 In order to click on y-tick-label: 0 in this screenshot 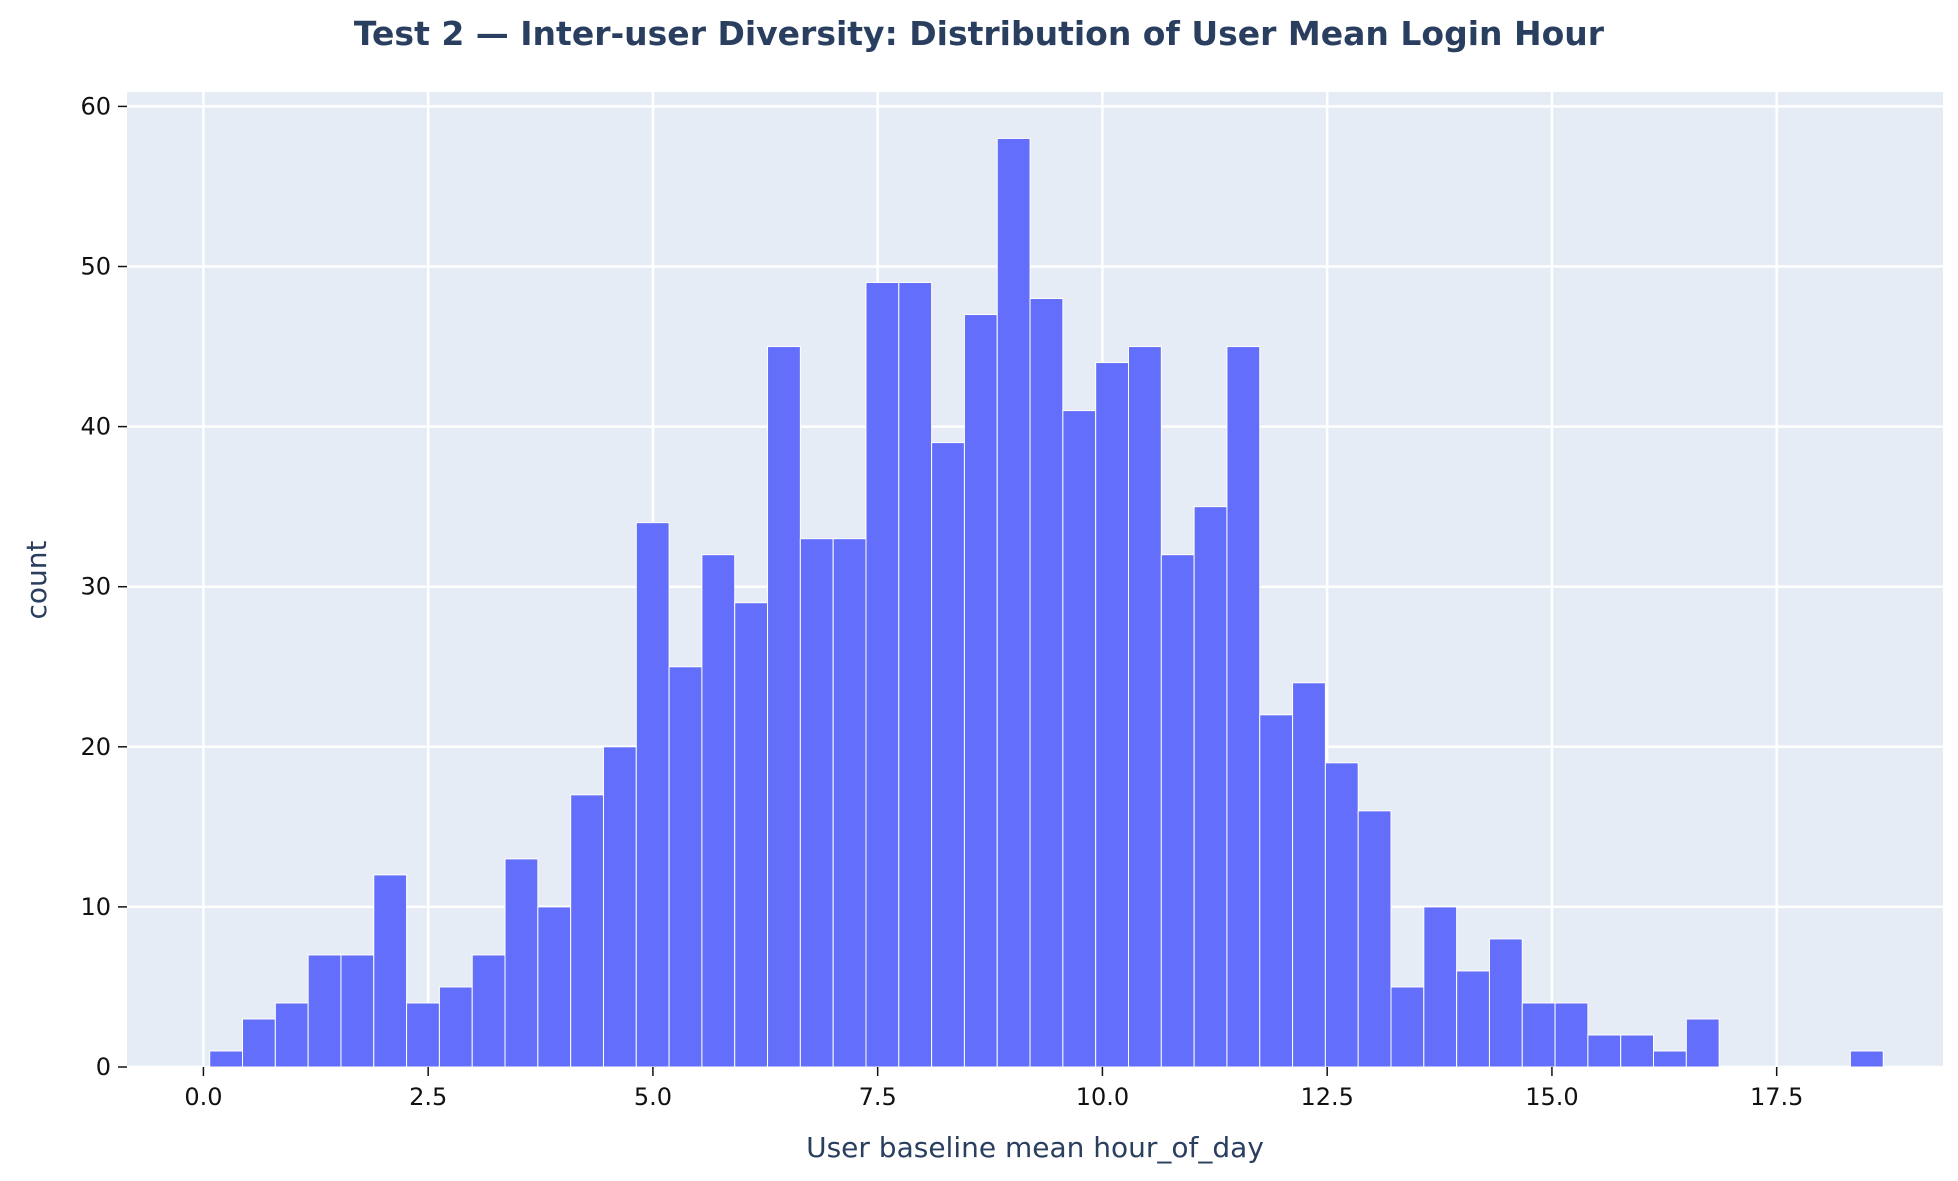, I will do `click(103, 1067)`.